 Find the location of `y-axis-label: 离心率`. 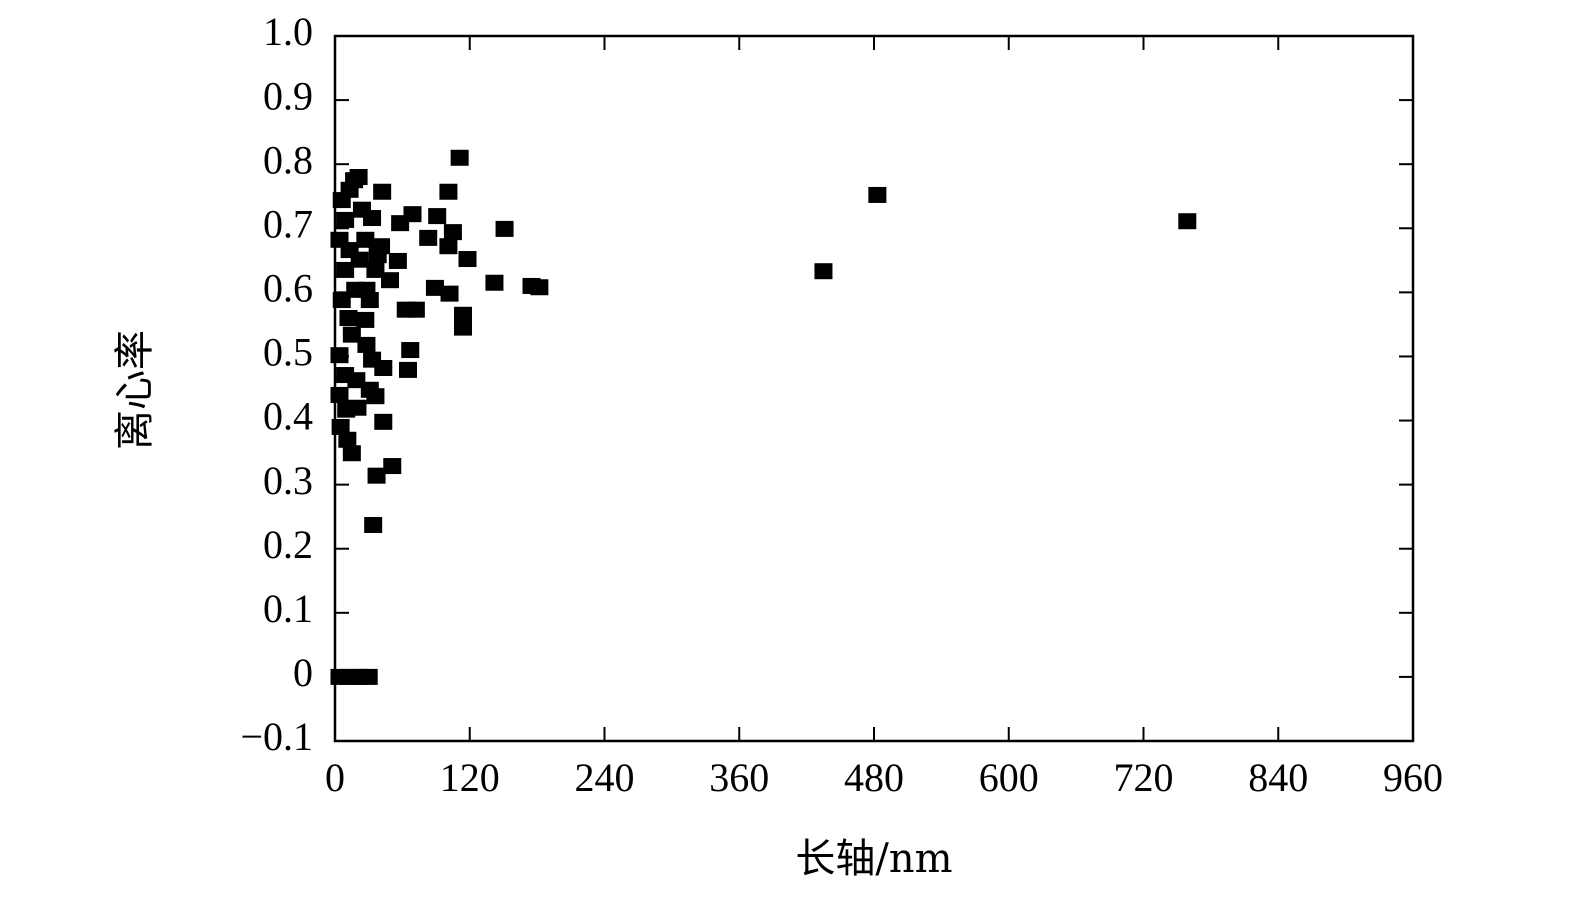

y-axis-label: 离心率 is located at coordinates (135, 390).